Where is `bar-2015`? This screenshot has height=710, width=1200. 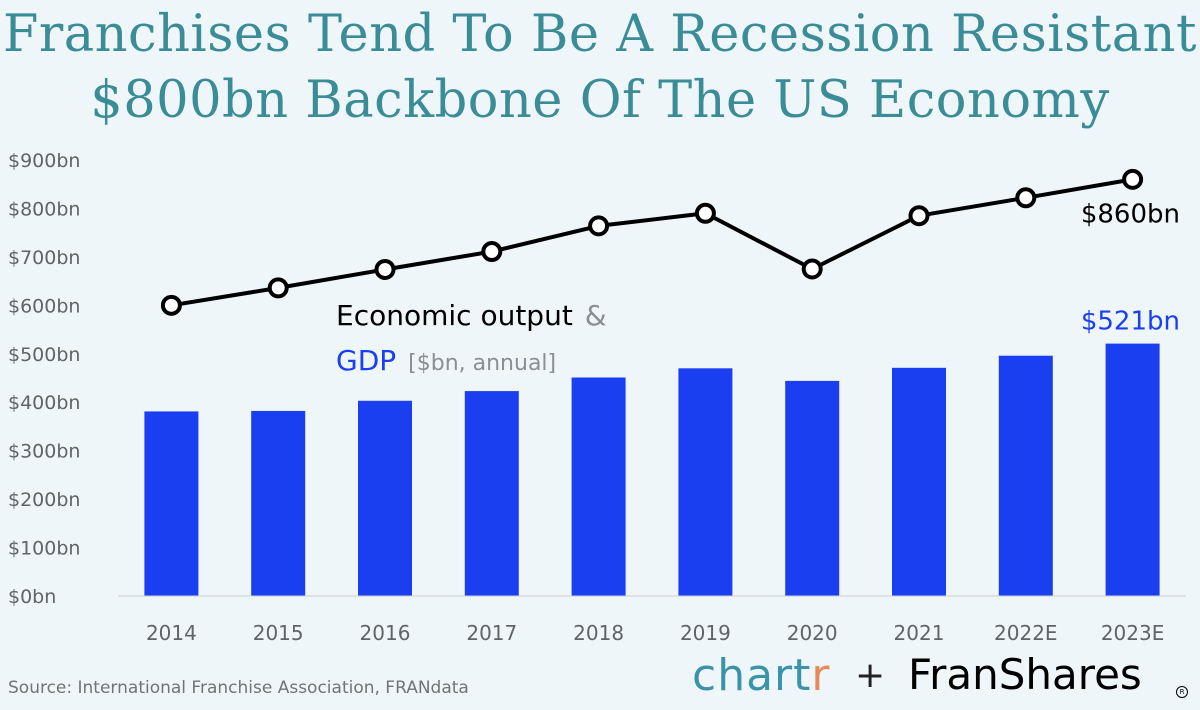 bar-2015 is located at coordinates (278, 503).